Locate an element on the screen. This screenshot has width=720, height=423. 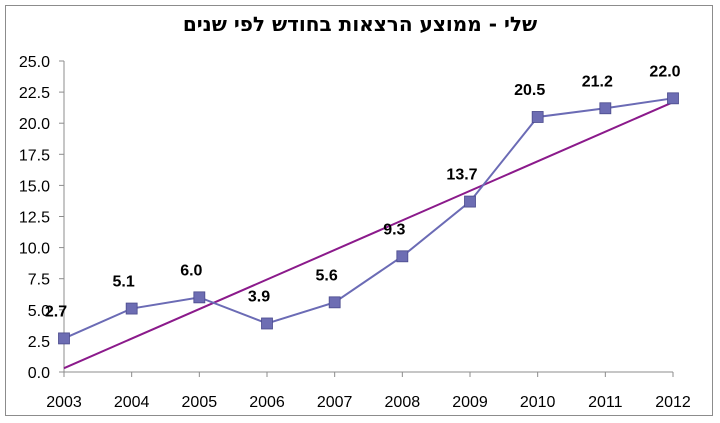
x-tick-label: 2012 is located at coordinates (673, 402).